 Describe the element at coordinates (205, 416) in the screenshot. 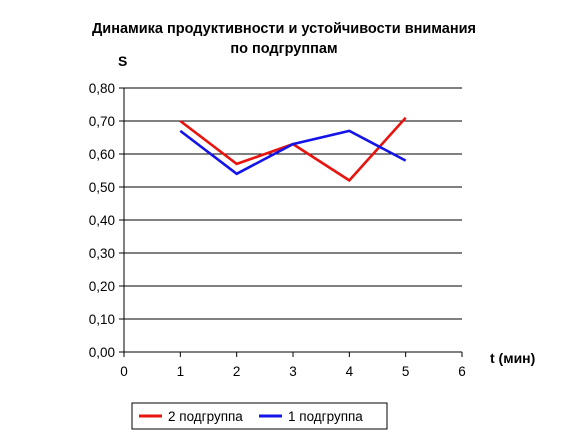

I see `legend-label-2-podgruppa: 2 подгруппа` at that location.